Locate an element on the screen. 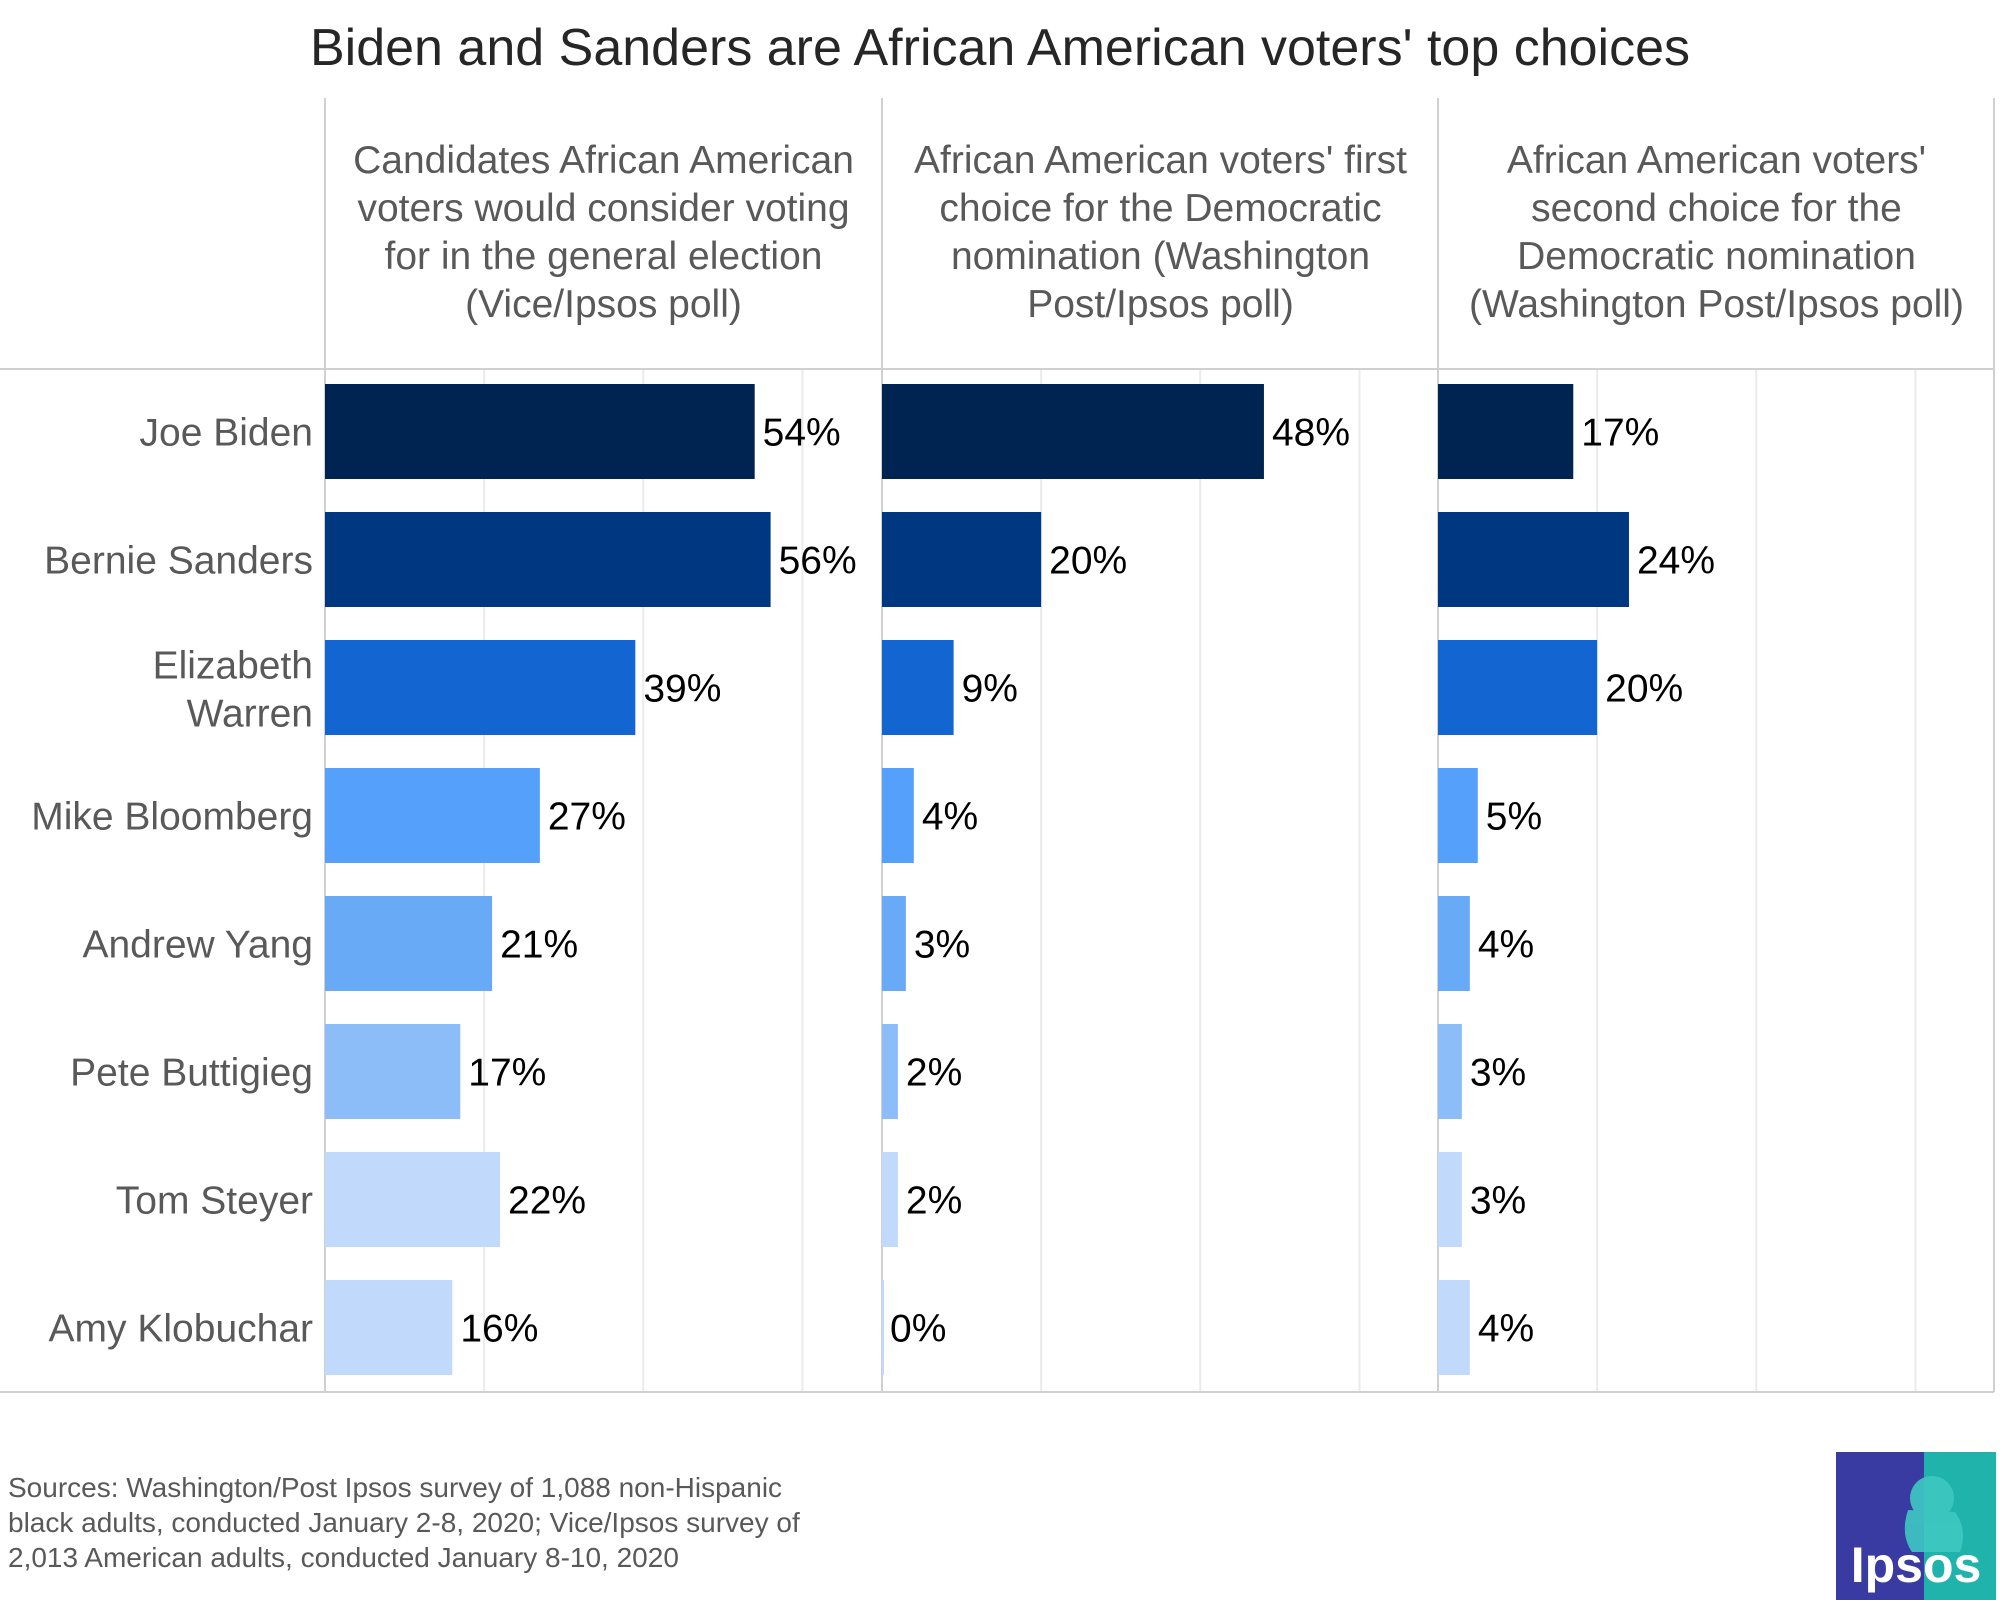 This screenshot has height=1600, width=2000. category-label: Andrew Yang is located at coordinates (197, 945).